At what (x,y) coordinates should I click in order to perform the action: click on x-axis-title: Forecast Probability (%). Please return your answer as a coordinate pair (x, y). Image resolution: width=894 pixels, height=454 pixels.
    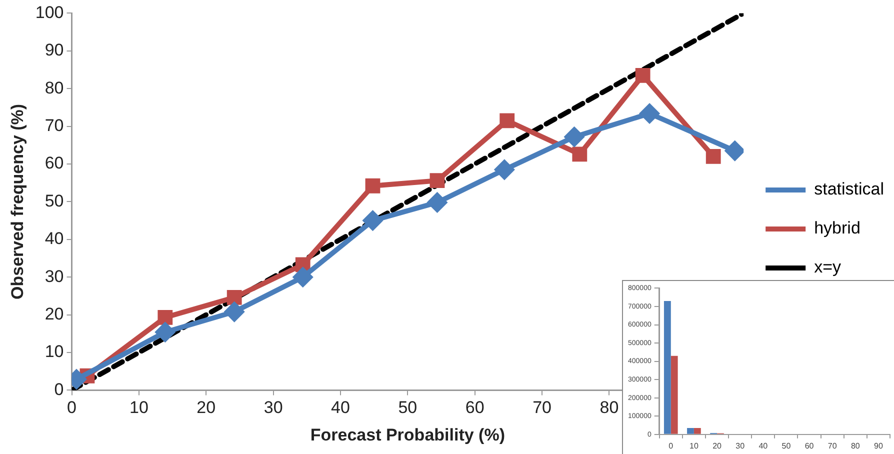
    Looking at the image, I should click on (407, 434).